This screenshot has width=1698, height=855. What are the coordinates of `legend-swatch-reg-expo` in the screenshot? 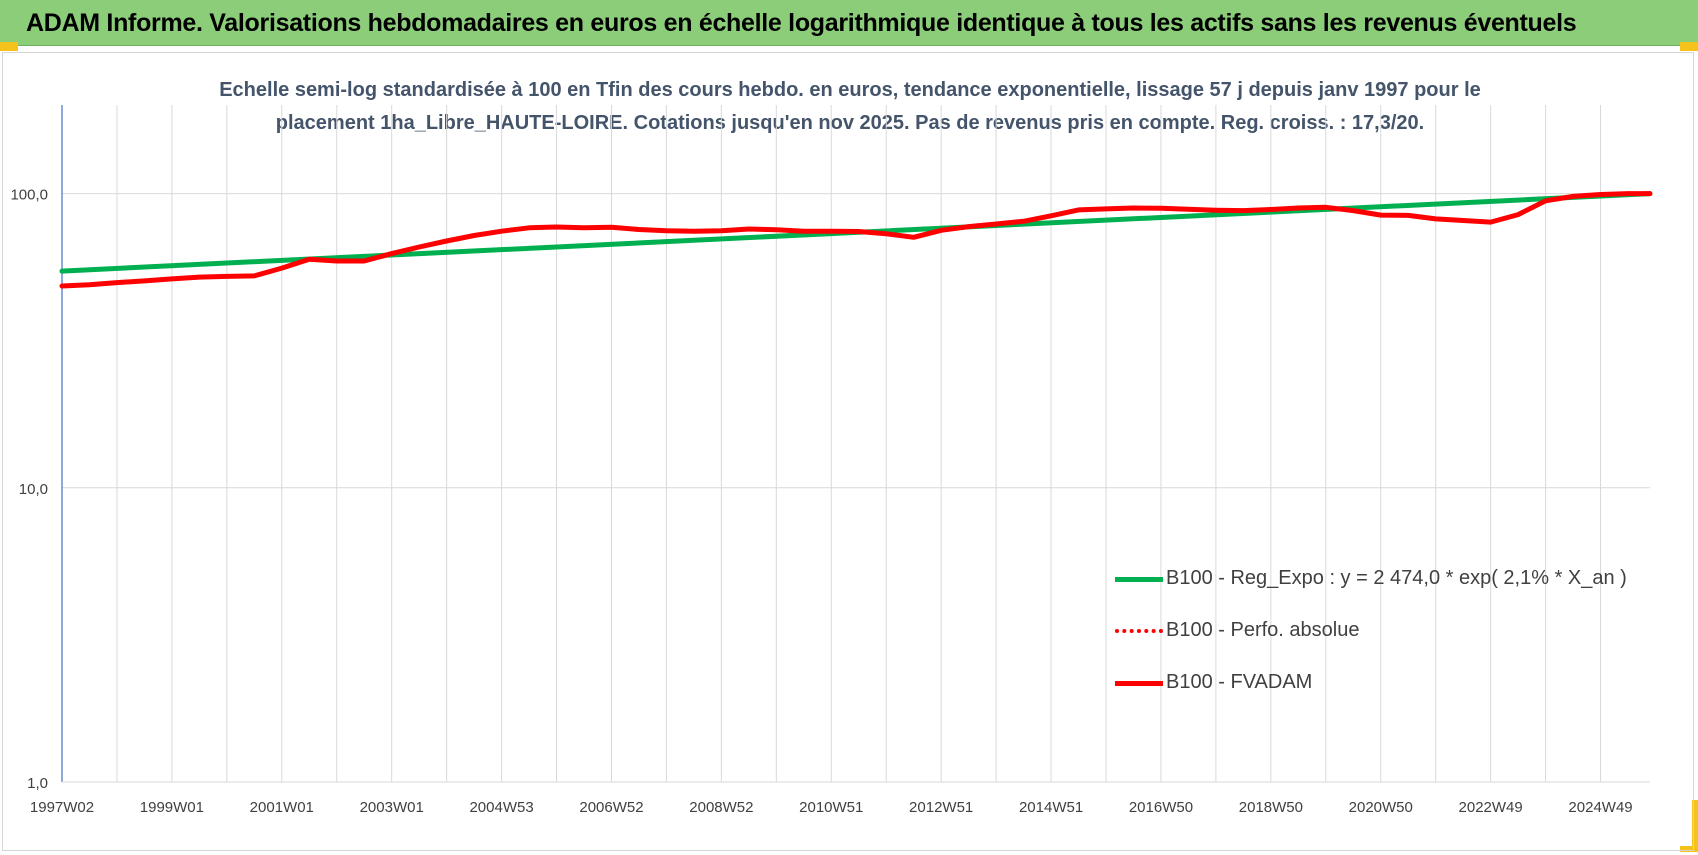 It's located at (1139, 579).